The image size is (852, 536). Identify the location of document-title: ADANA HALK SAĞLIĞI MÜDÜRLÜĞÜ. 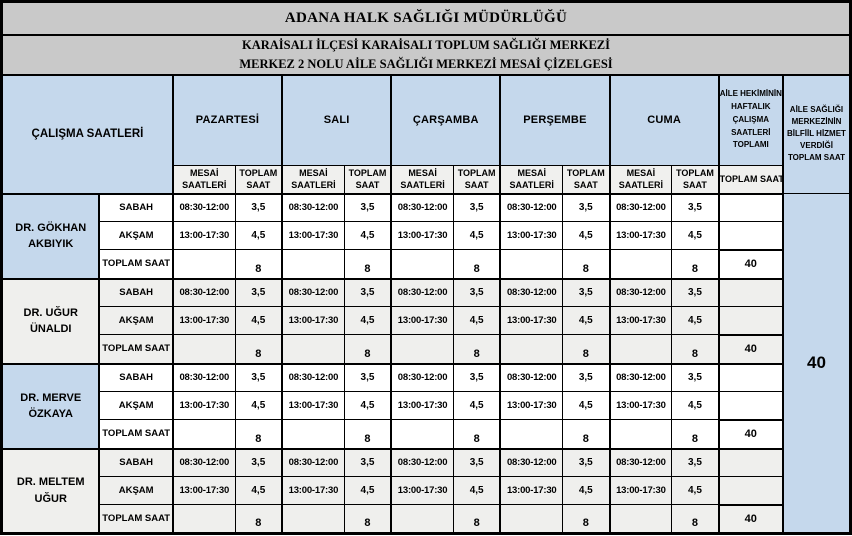
(426, 18).